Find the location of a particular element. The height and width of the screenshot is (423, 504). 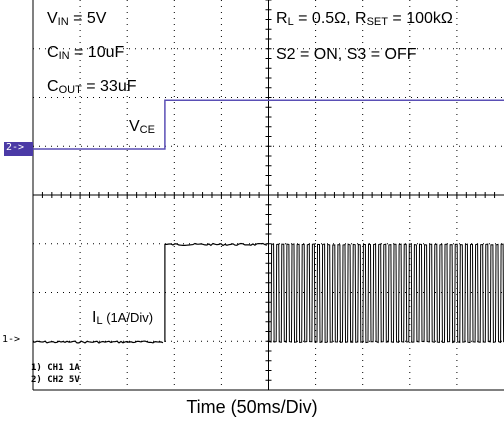

x-axis-label: Time (50ms/Div) is located at coordinates (252, 407).